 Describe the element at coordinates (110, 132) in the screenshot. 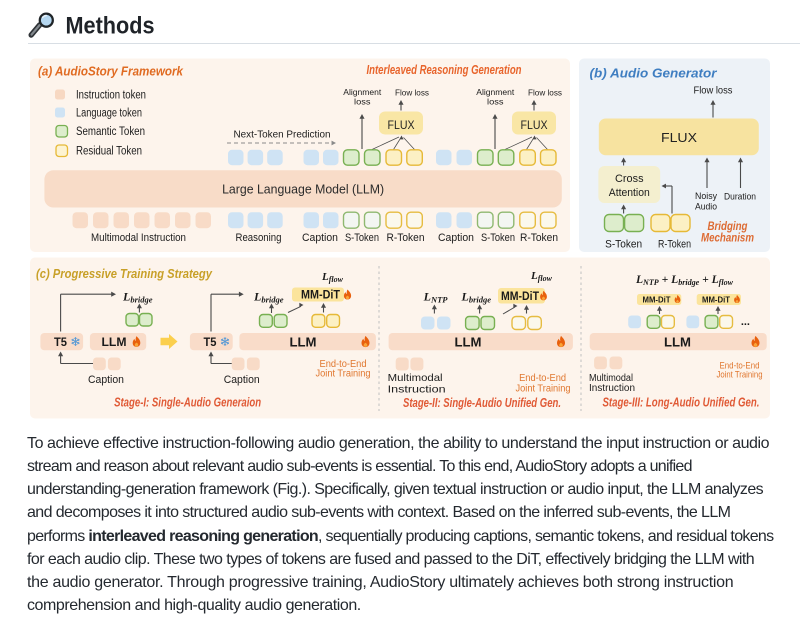

I see `svg-text: Semantic Token` at that location.